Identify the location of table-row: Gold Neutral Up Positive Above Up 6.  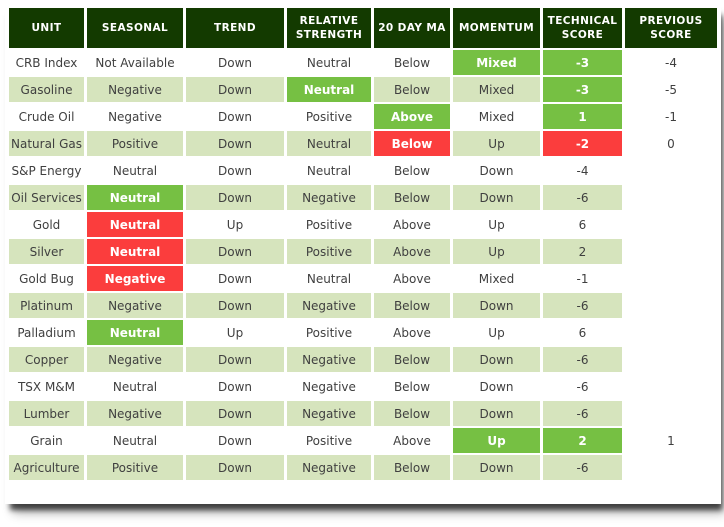
(363, 224).